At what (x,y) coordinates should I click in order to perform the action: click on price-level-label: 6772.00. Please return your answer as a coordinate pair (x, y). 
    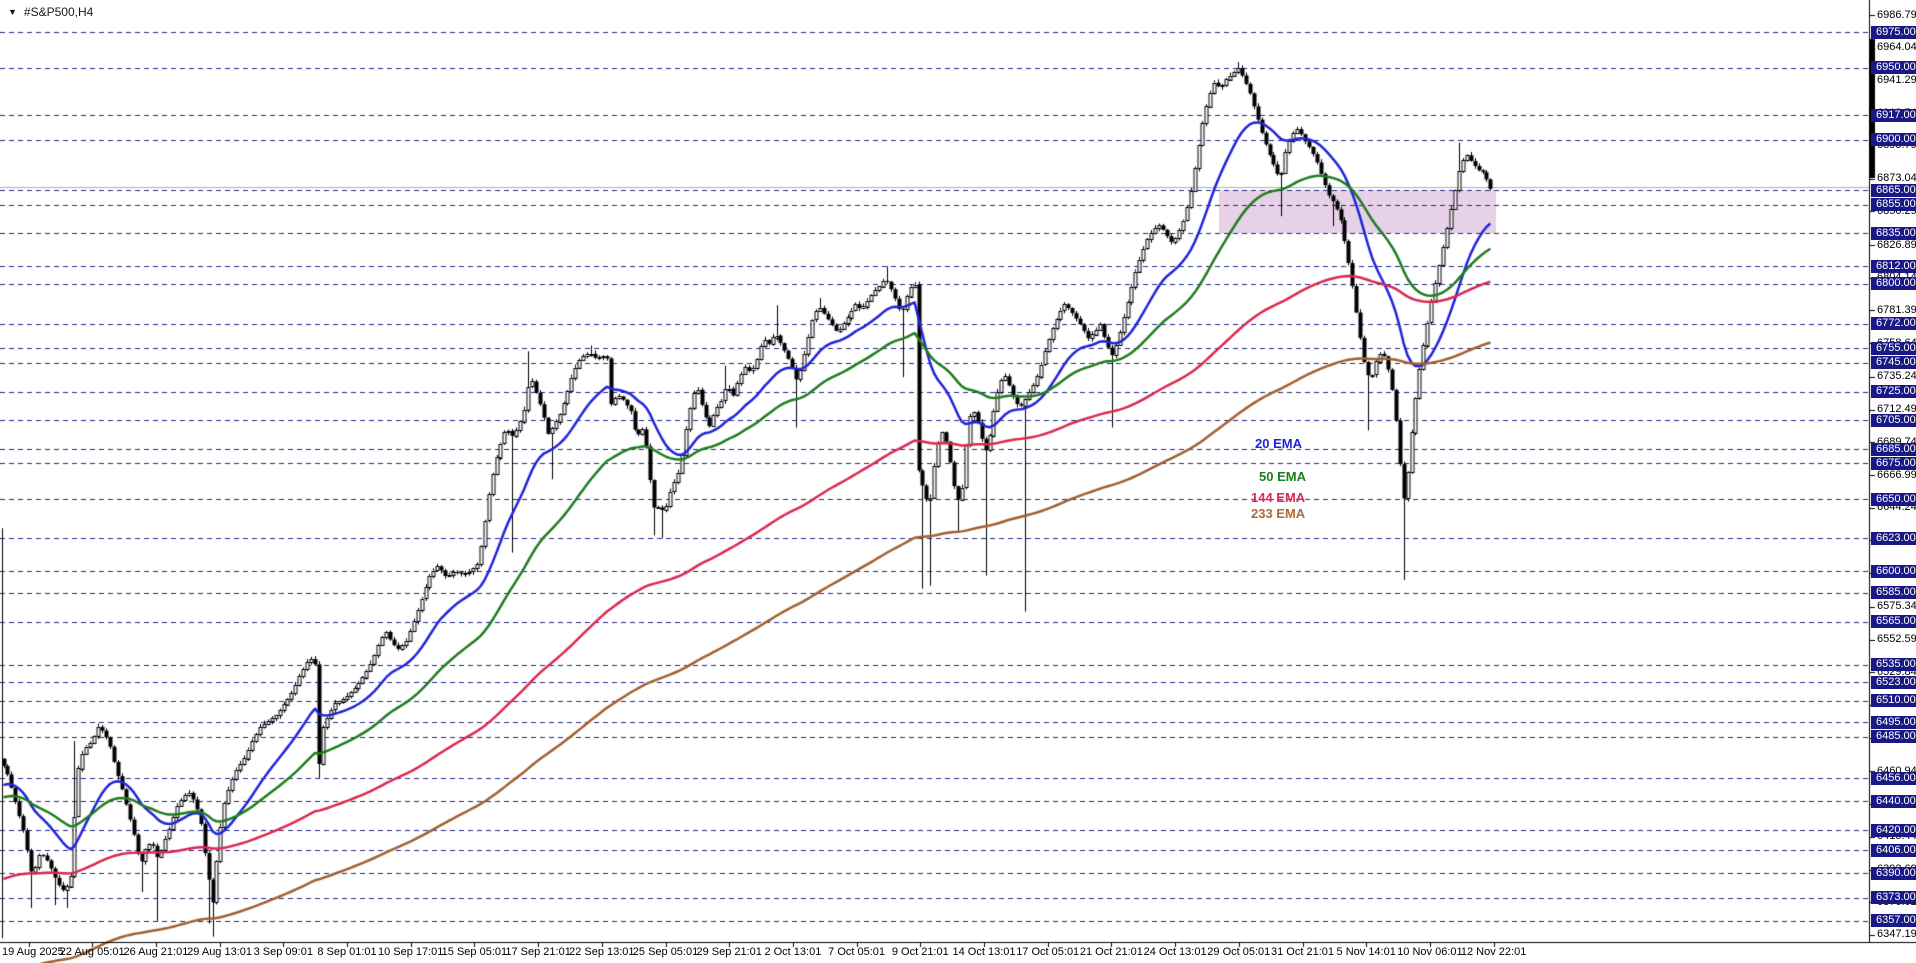
    Looking at the image, I should click on (1893, 324).